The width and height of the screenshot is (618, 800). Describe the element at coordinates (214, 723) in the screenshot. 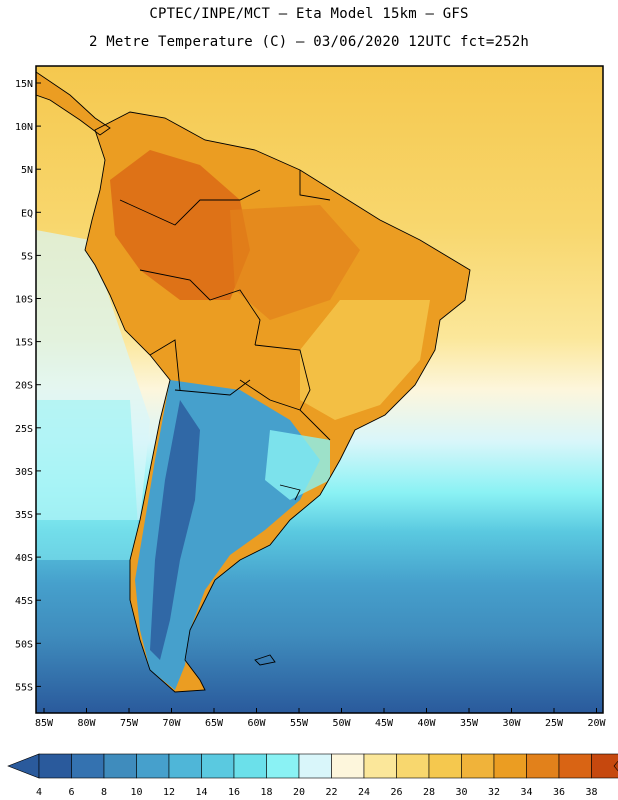

I see `lon-label: 65W` at that location.